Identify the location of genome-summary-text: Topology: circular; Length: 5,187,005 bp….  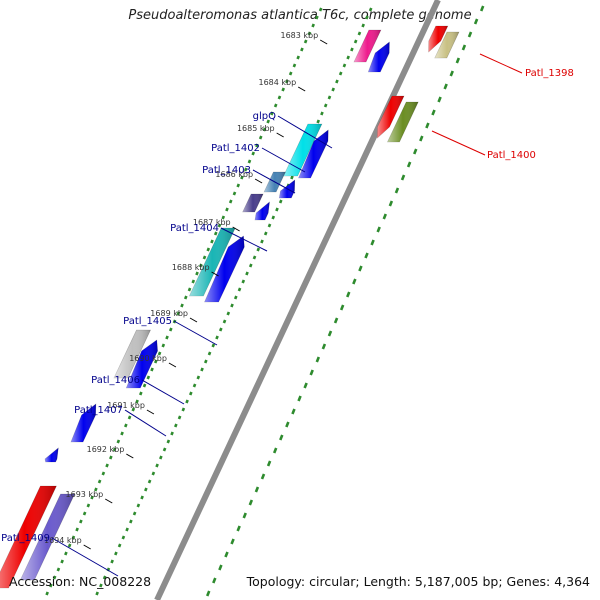
(418, 581).